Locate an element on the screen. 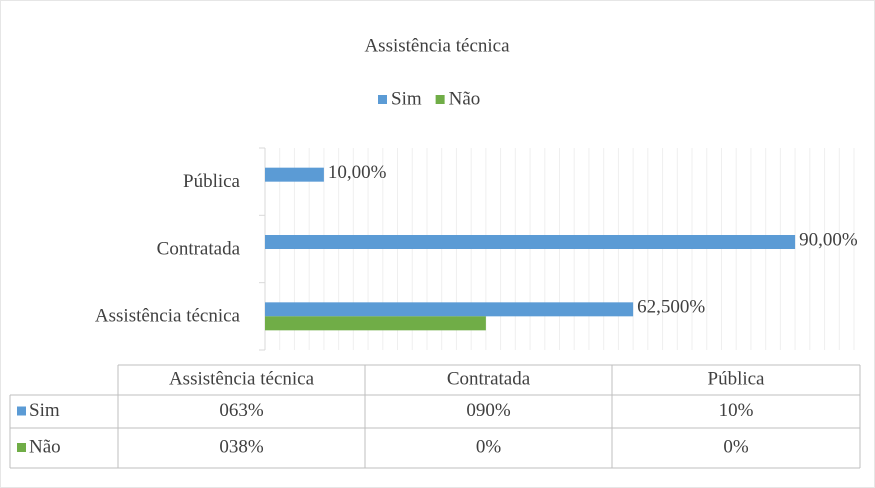  table-cell: 10% is located at coordinates (736, 410).